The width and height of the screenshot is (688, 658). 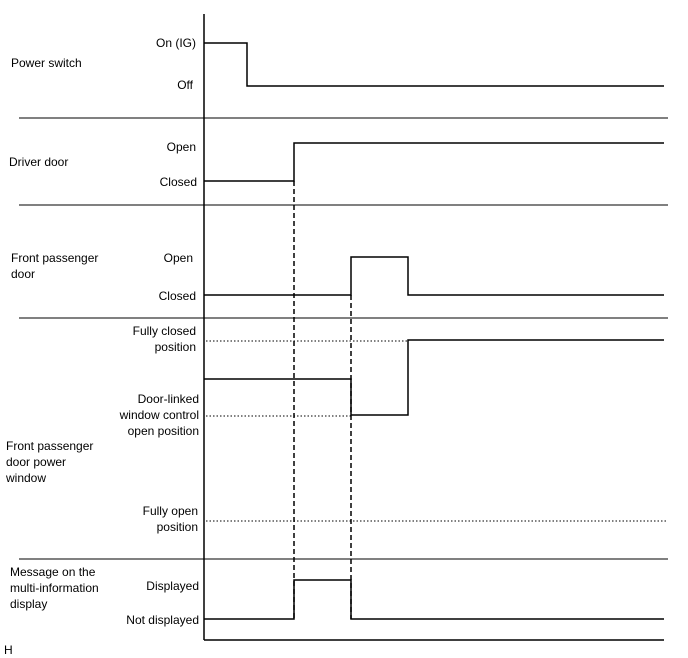 What do you see at coordinates (28, 604) in the screenshot?
I see `signal-name-message: display` at bounding box center [28, 604].